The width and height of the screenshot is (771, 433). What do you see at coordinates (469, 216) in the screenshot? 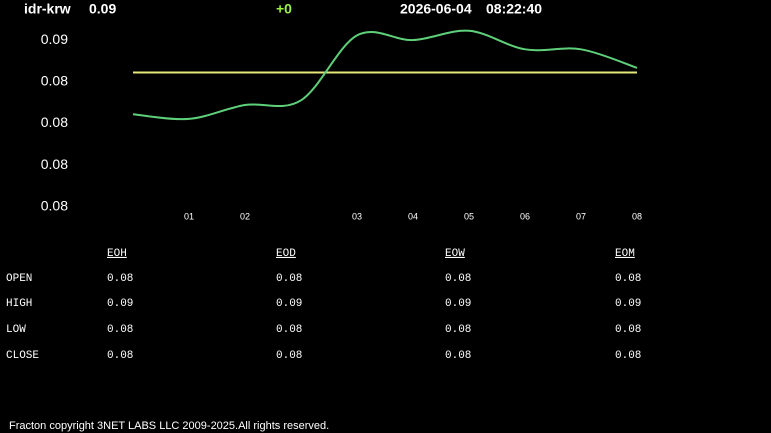
I see `x-tick-label: 05` at bounding box center [469, 216].